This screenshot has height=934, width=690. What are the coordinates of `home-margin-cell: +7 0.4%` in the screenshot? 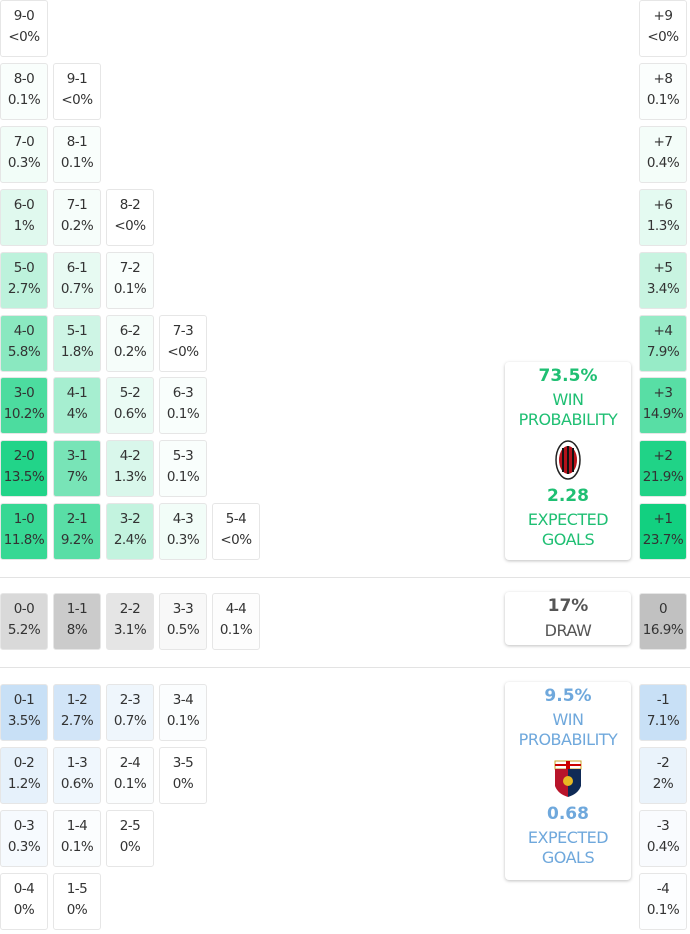 It's located at (663, 154).